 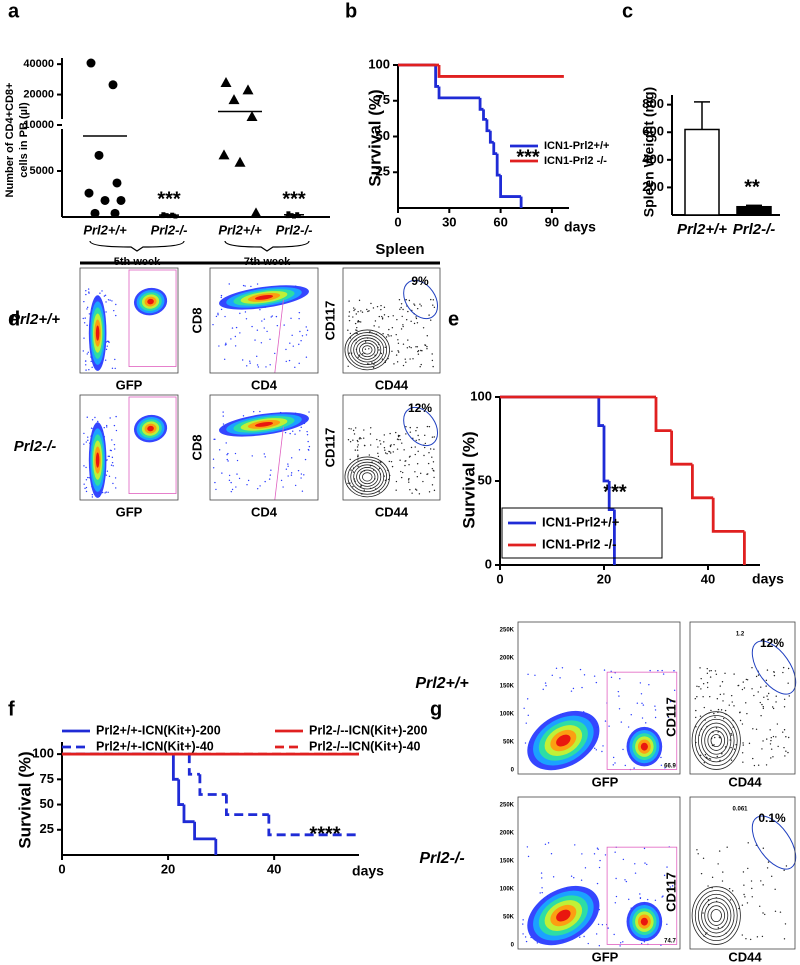 I want to click on y-tick-label: 75, so click(x=383, y=99).